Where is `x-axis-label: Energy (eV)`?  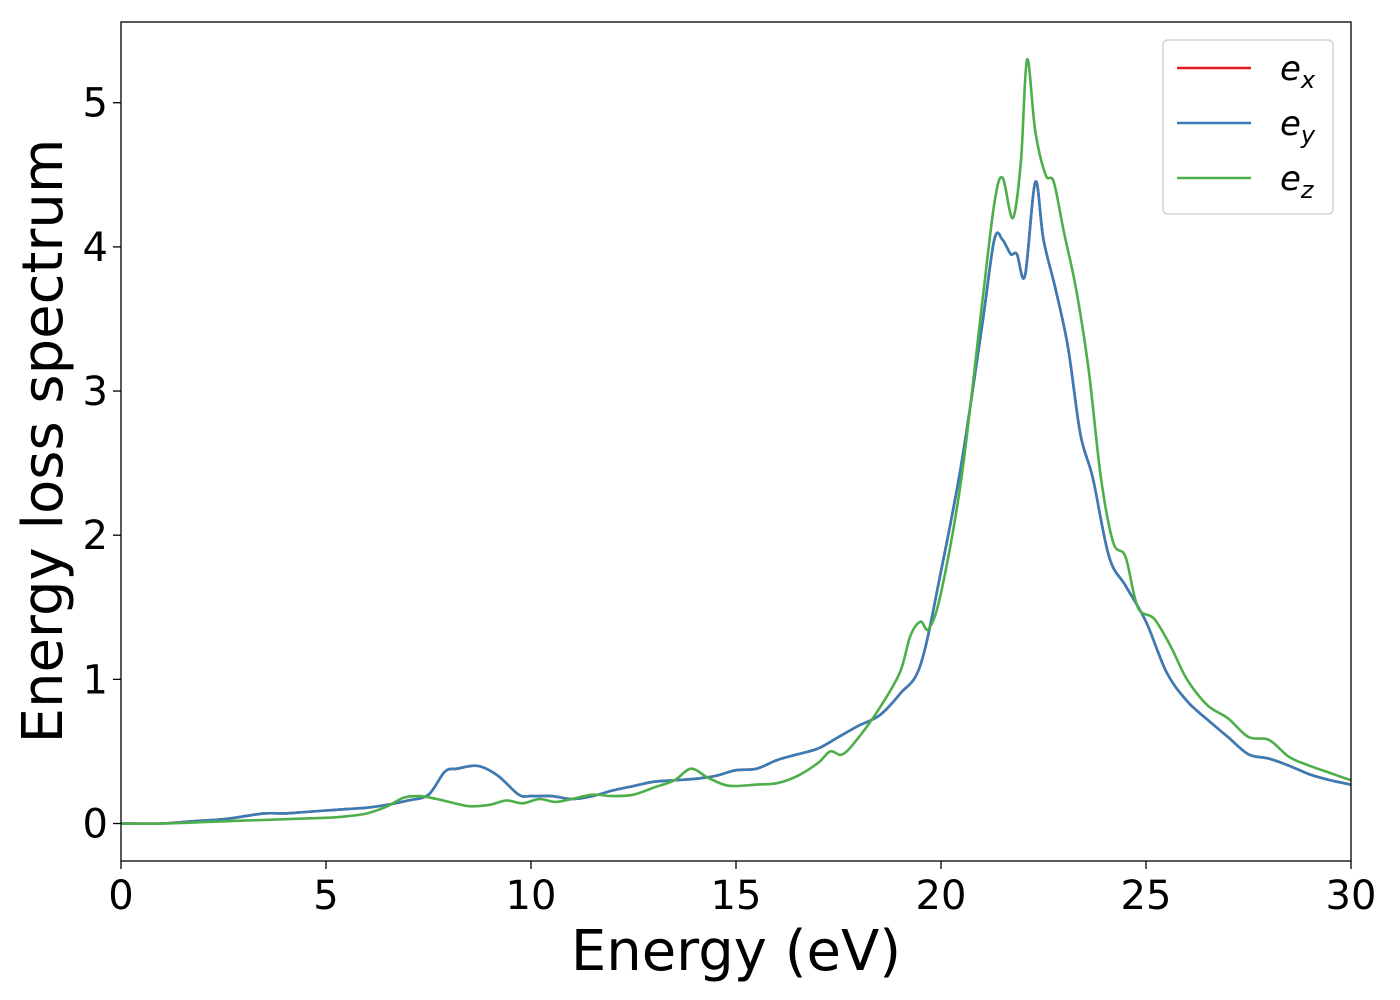 x-axis-label: Energy (eV) is located at coordinates (736, 951).